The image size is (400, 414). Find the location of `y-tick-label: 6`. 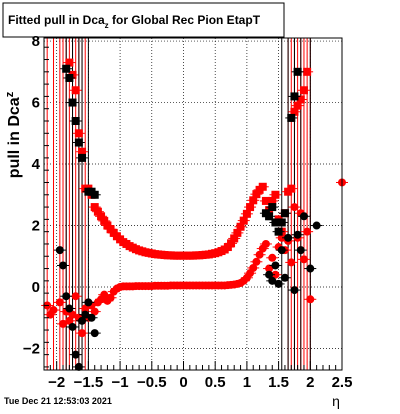

y-tick-label: 6 is located at coordinates (36, 103).